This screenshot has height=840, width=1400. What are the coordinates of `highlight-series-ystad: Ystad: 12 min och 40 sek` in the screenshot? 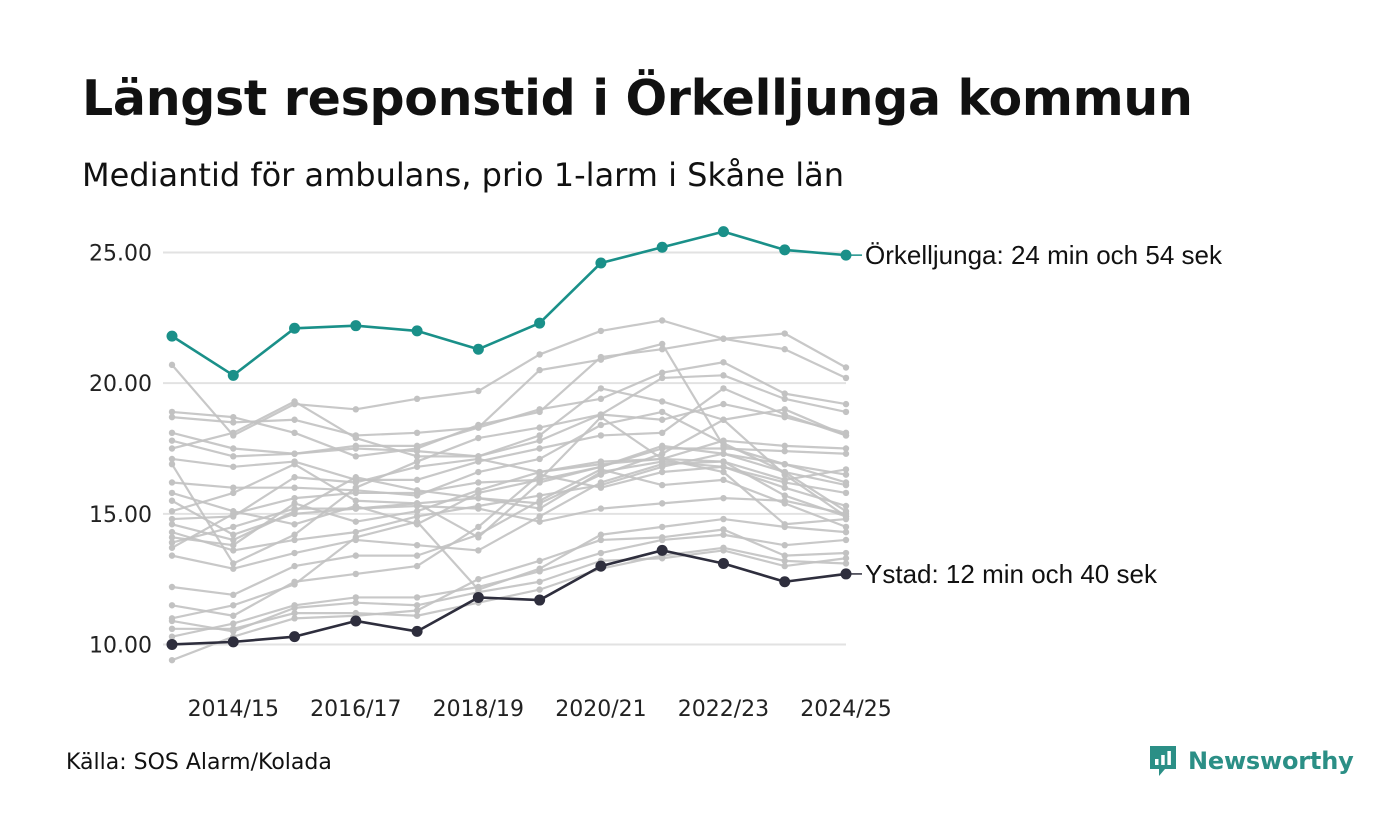 It's located at (662, 597).